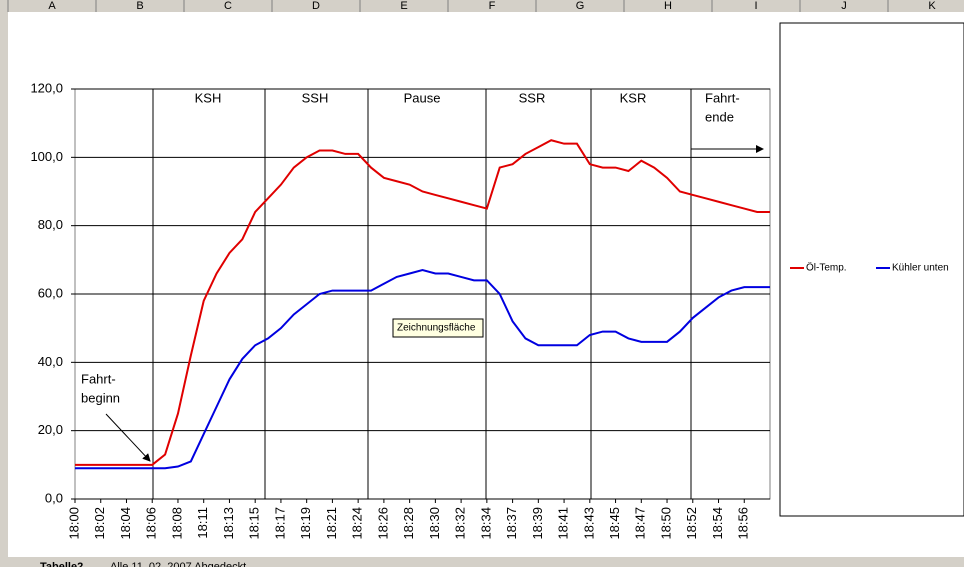 This screenshot has height=567, width=964. Describe the element at coordinates (932, 6) in the screenshot. I see `column-header: K` at that location.